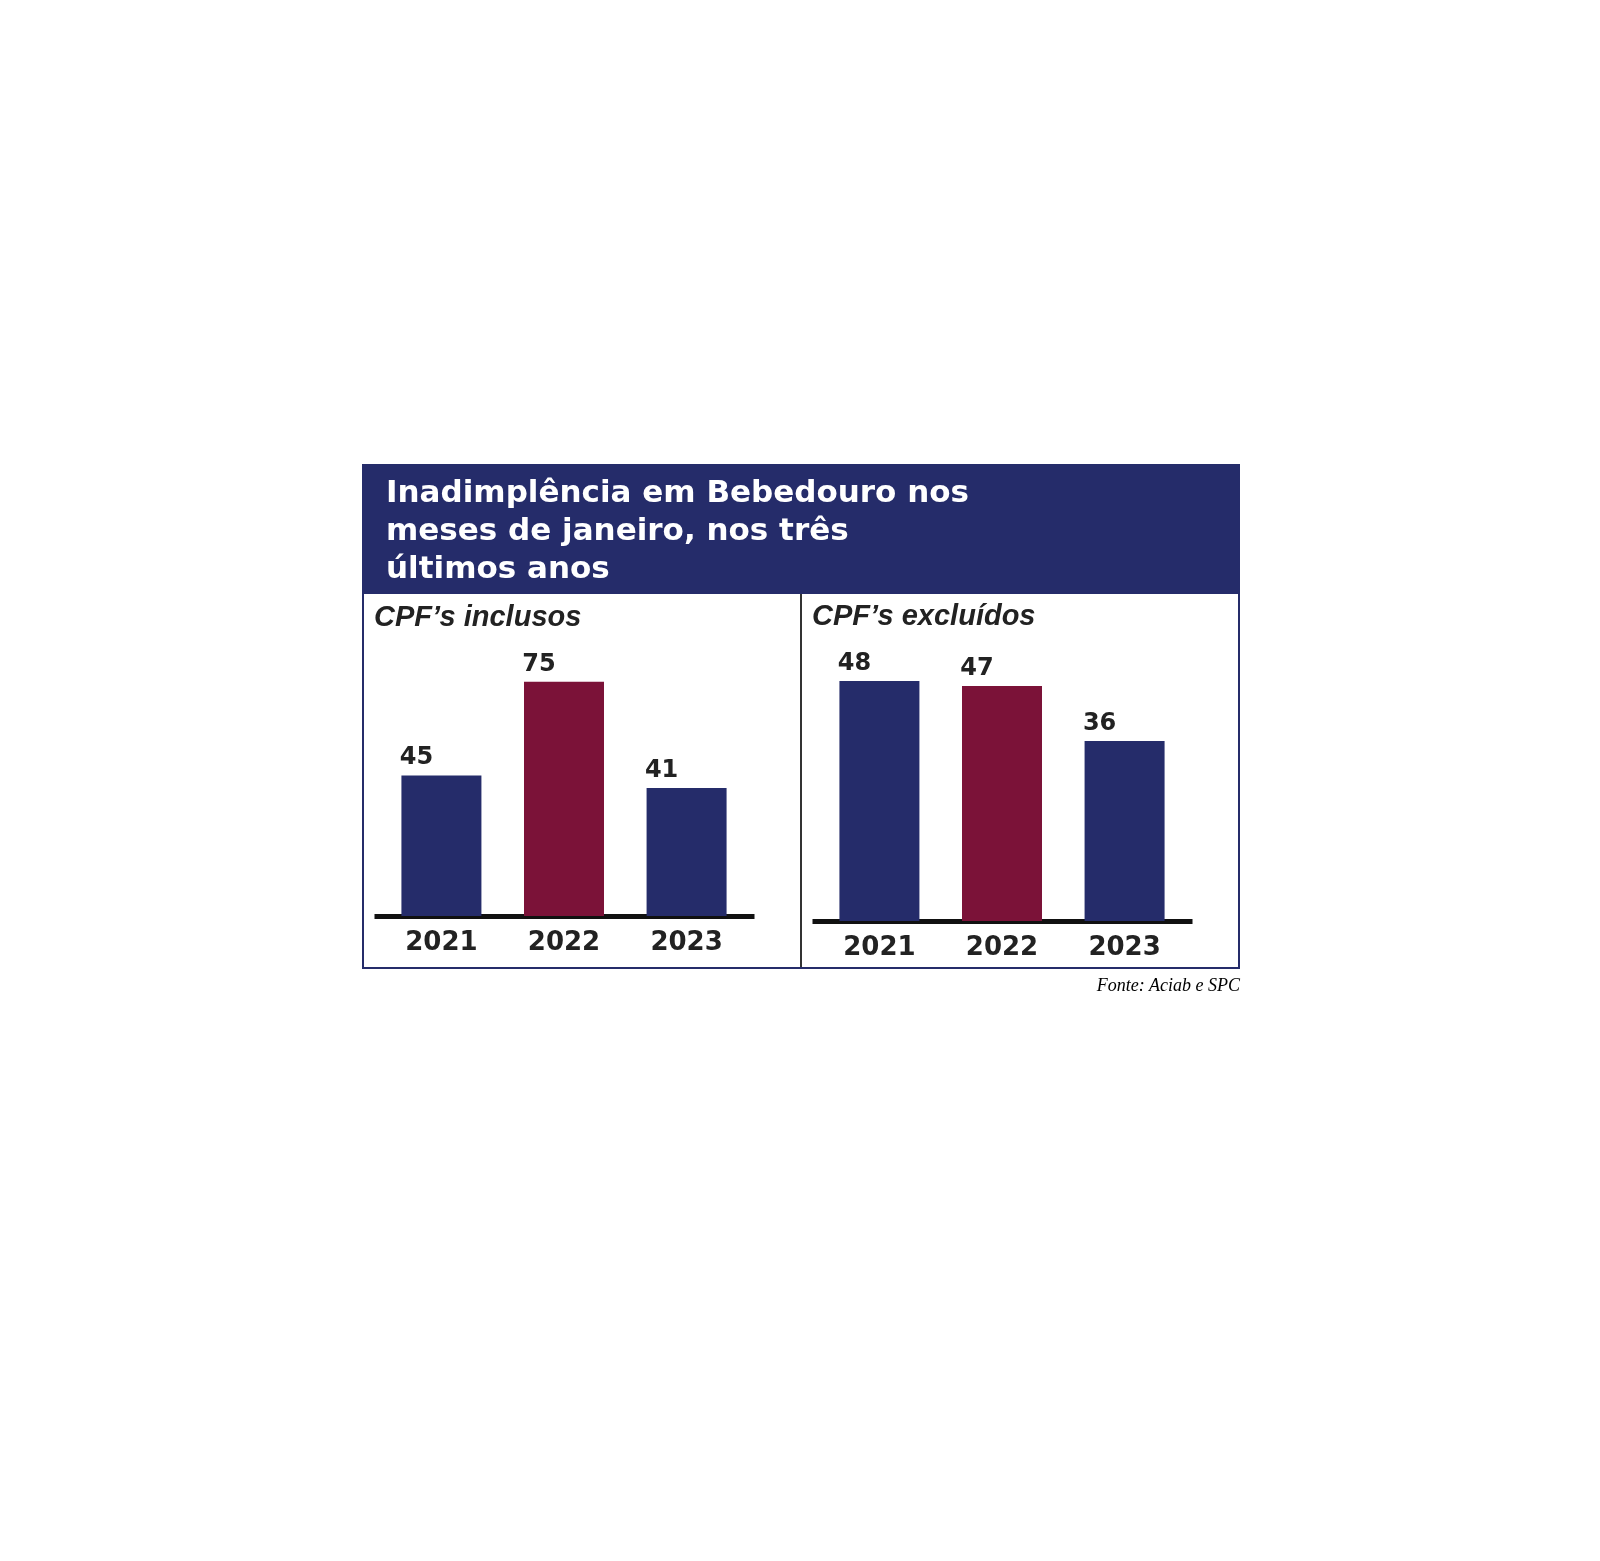 The width and height of the screenshot is (1600, 1561). What do you see at coordinates (661, 768) in the screenshot?
I see `data-label: 41` at bounding box center [661, 768].